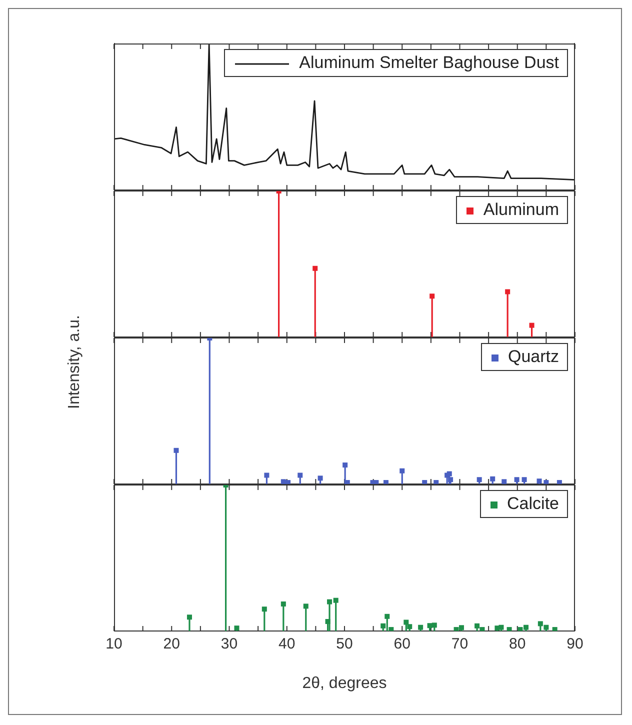 The width and height of the screenshot is (632, 725). I want to click on x-tick-label: 90, so click(575, 644).